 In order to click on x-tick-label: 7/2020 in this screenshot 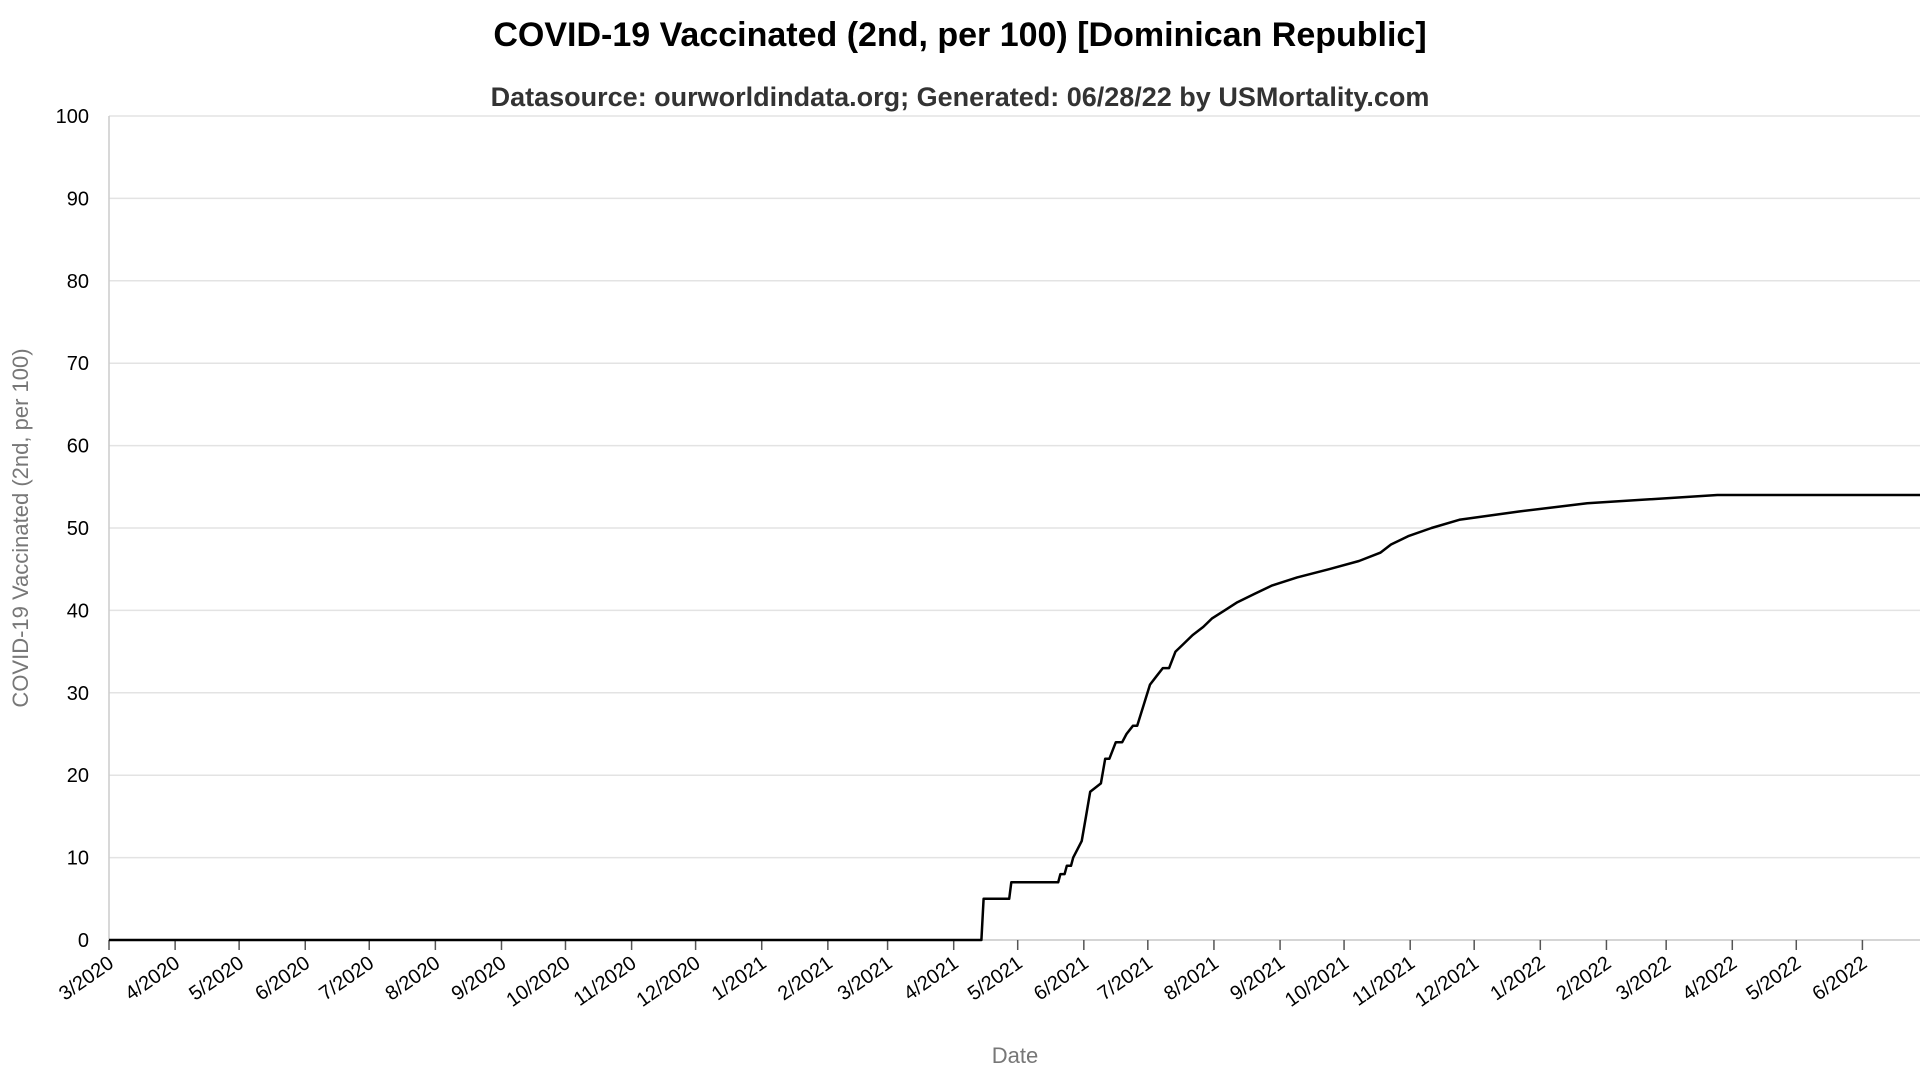, I will do `click(346, 978)`.